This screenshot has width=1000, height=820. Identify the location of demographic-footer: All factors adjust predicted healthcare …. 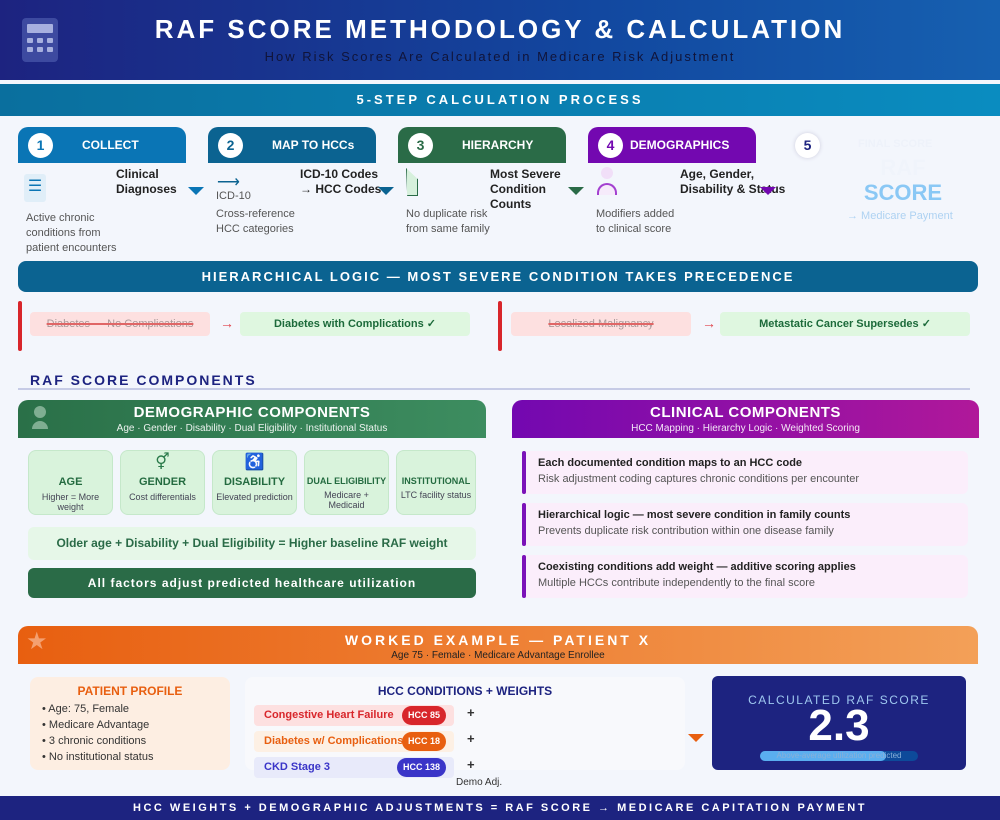
(252, 583).